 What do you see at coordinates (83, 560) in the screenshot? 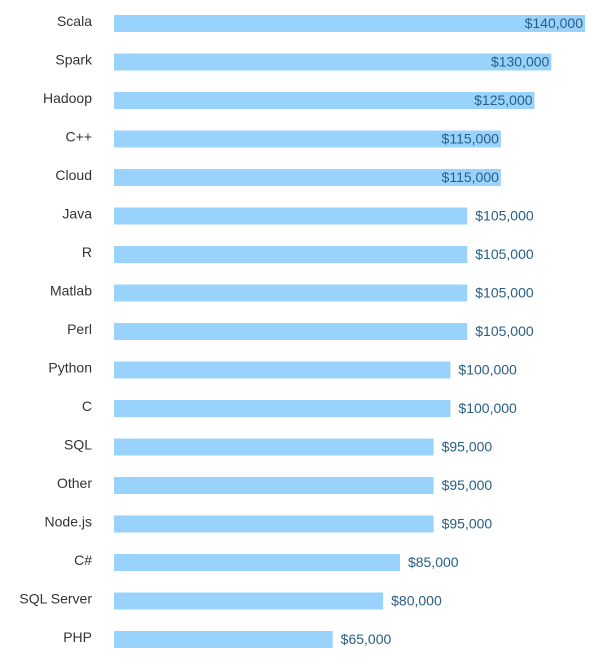
I see `category-label: C#` at bounding box center [83, 560].